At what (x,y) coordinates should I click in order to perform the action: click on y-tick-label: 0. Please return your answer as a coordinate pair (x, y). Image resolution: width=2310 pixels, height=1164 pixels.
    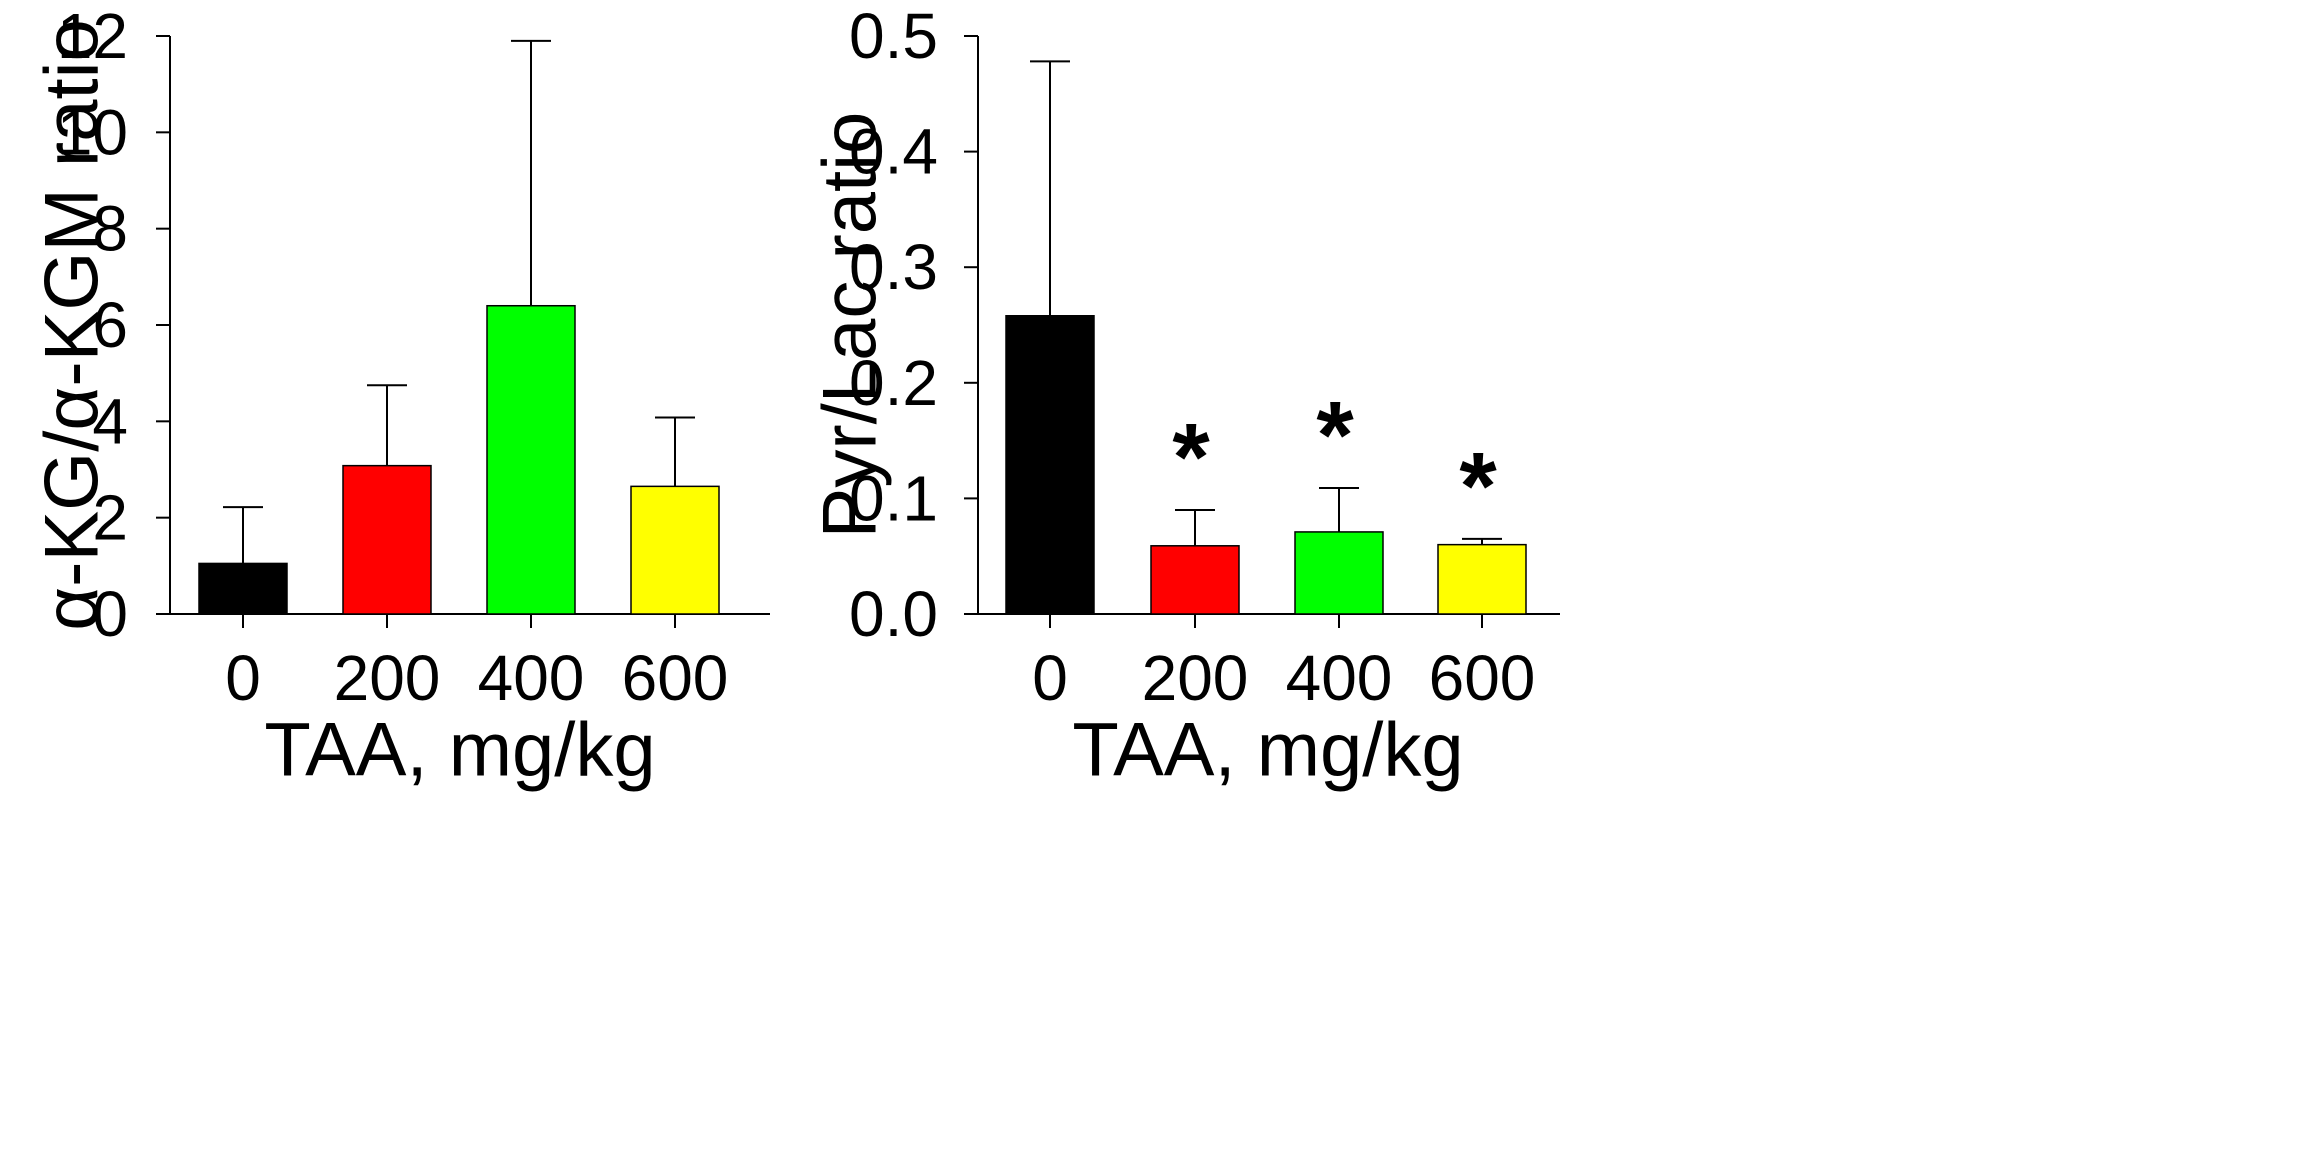
    Looking at the image, I should click on (110, 614).